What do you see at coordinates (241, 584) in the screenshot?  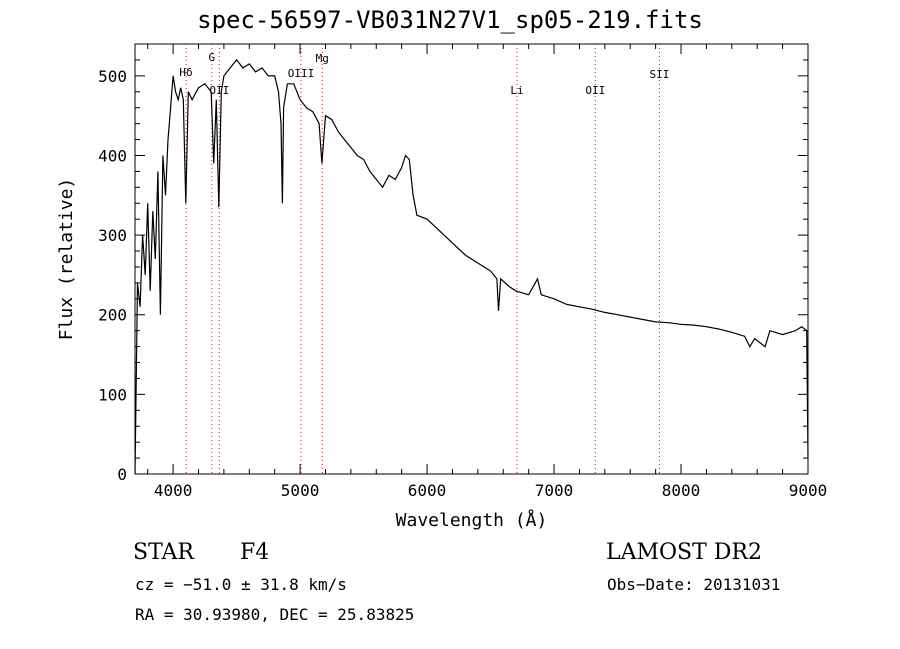 I see `redshift-text: cz = −51.0 ± 31.8 km/s` at bounding box center [241, 584].